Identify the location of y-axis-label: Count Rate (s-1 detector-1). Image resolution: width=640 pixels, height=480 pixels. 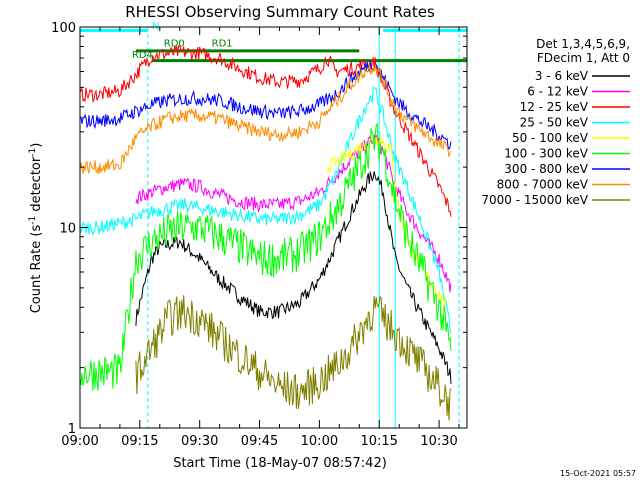
(36, 228).